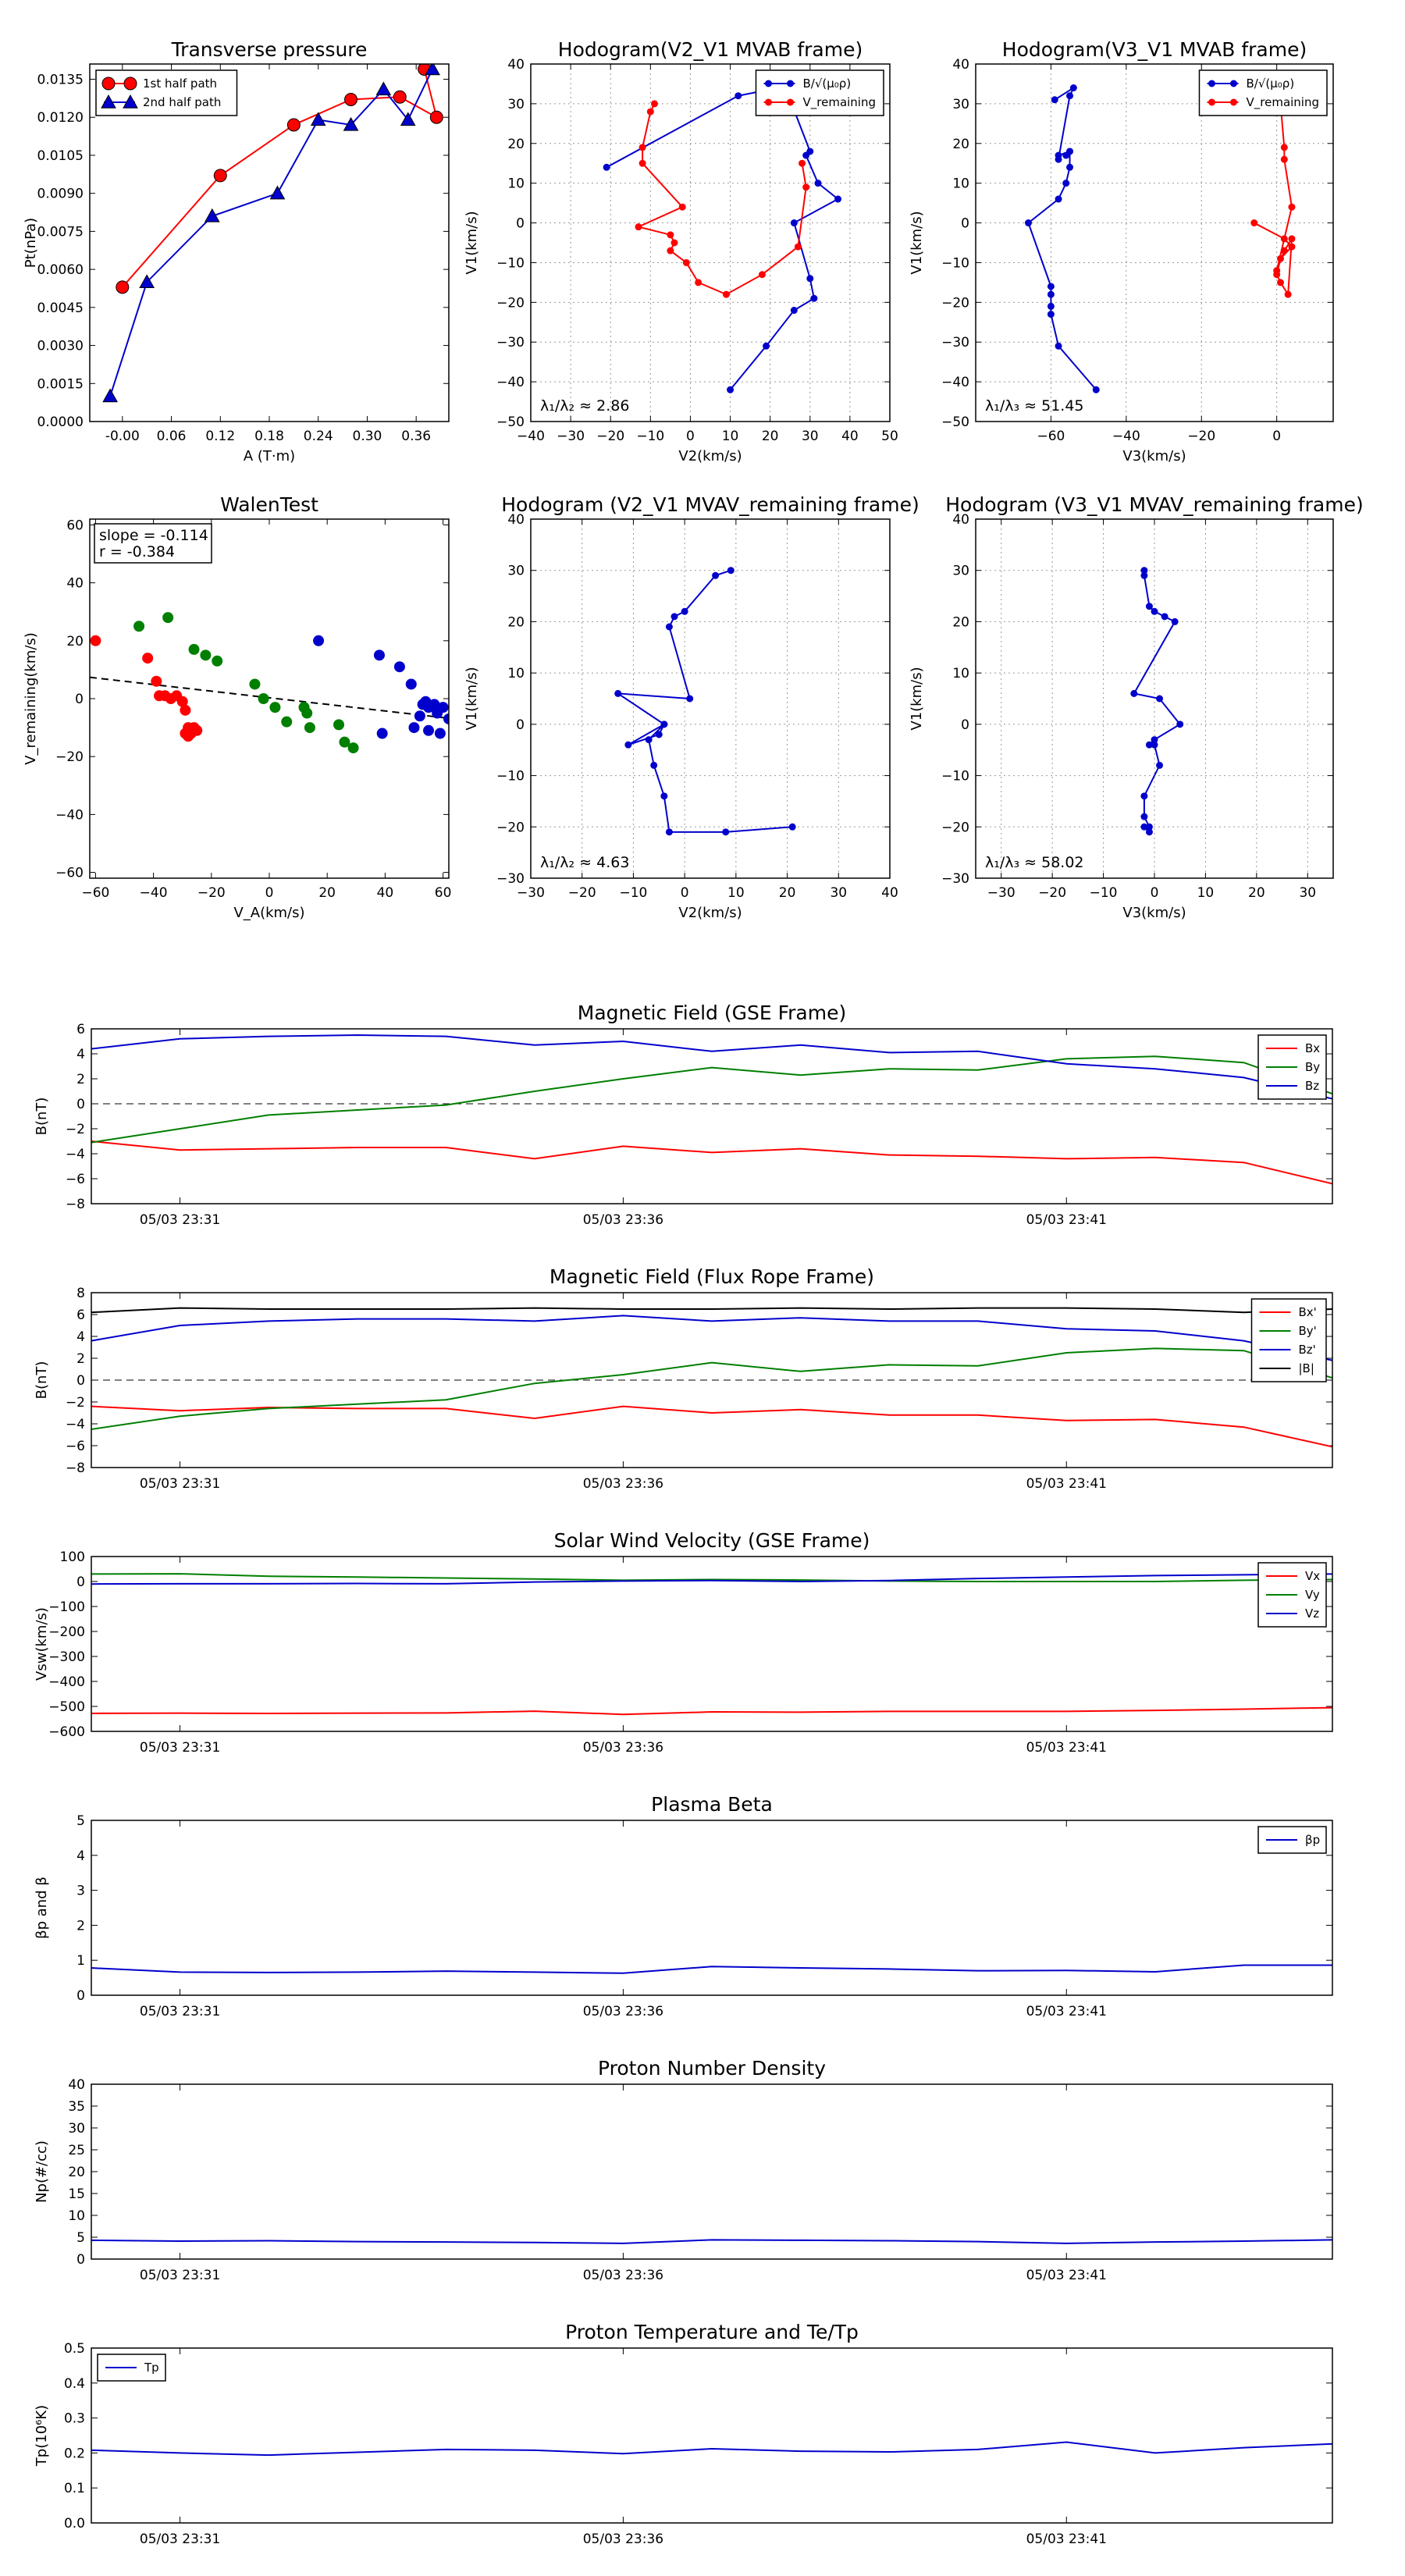 The height and width of the screenshot is (2576, 1405). I want to click on legend: Vx Vy Vz, so click(1292, 1595).